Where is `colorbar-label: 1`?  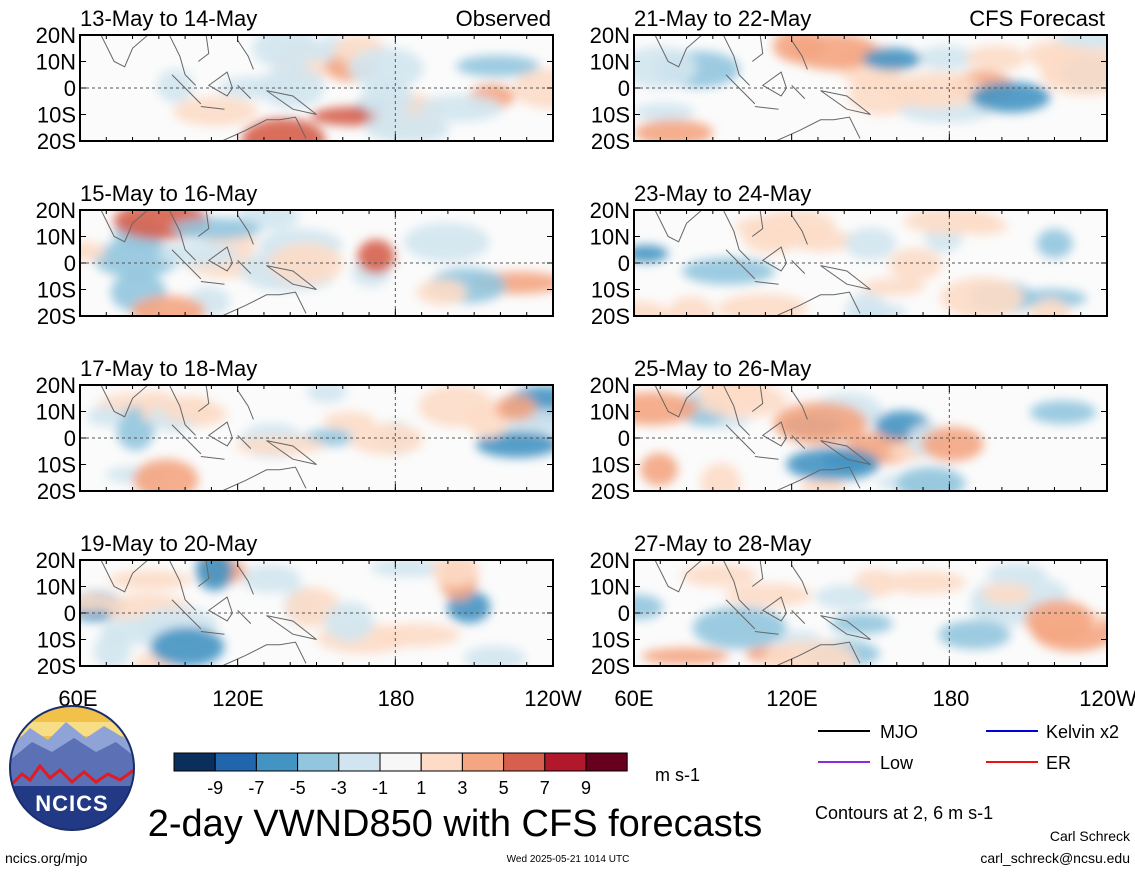
colorbar-label: 1 is located at coordinates (421, 788).